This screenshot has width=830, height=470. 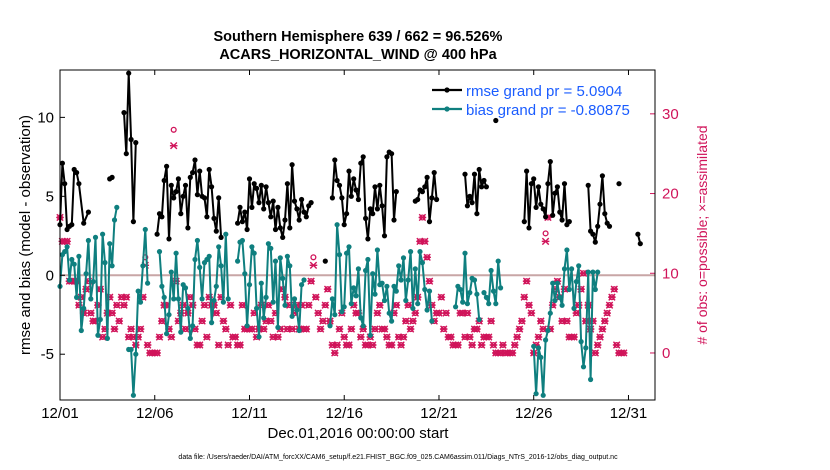 What do you see at coordinates (45, 117) in the screenshot?
I see `y-tick-label: 10` at bounding box center [45, 117].